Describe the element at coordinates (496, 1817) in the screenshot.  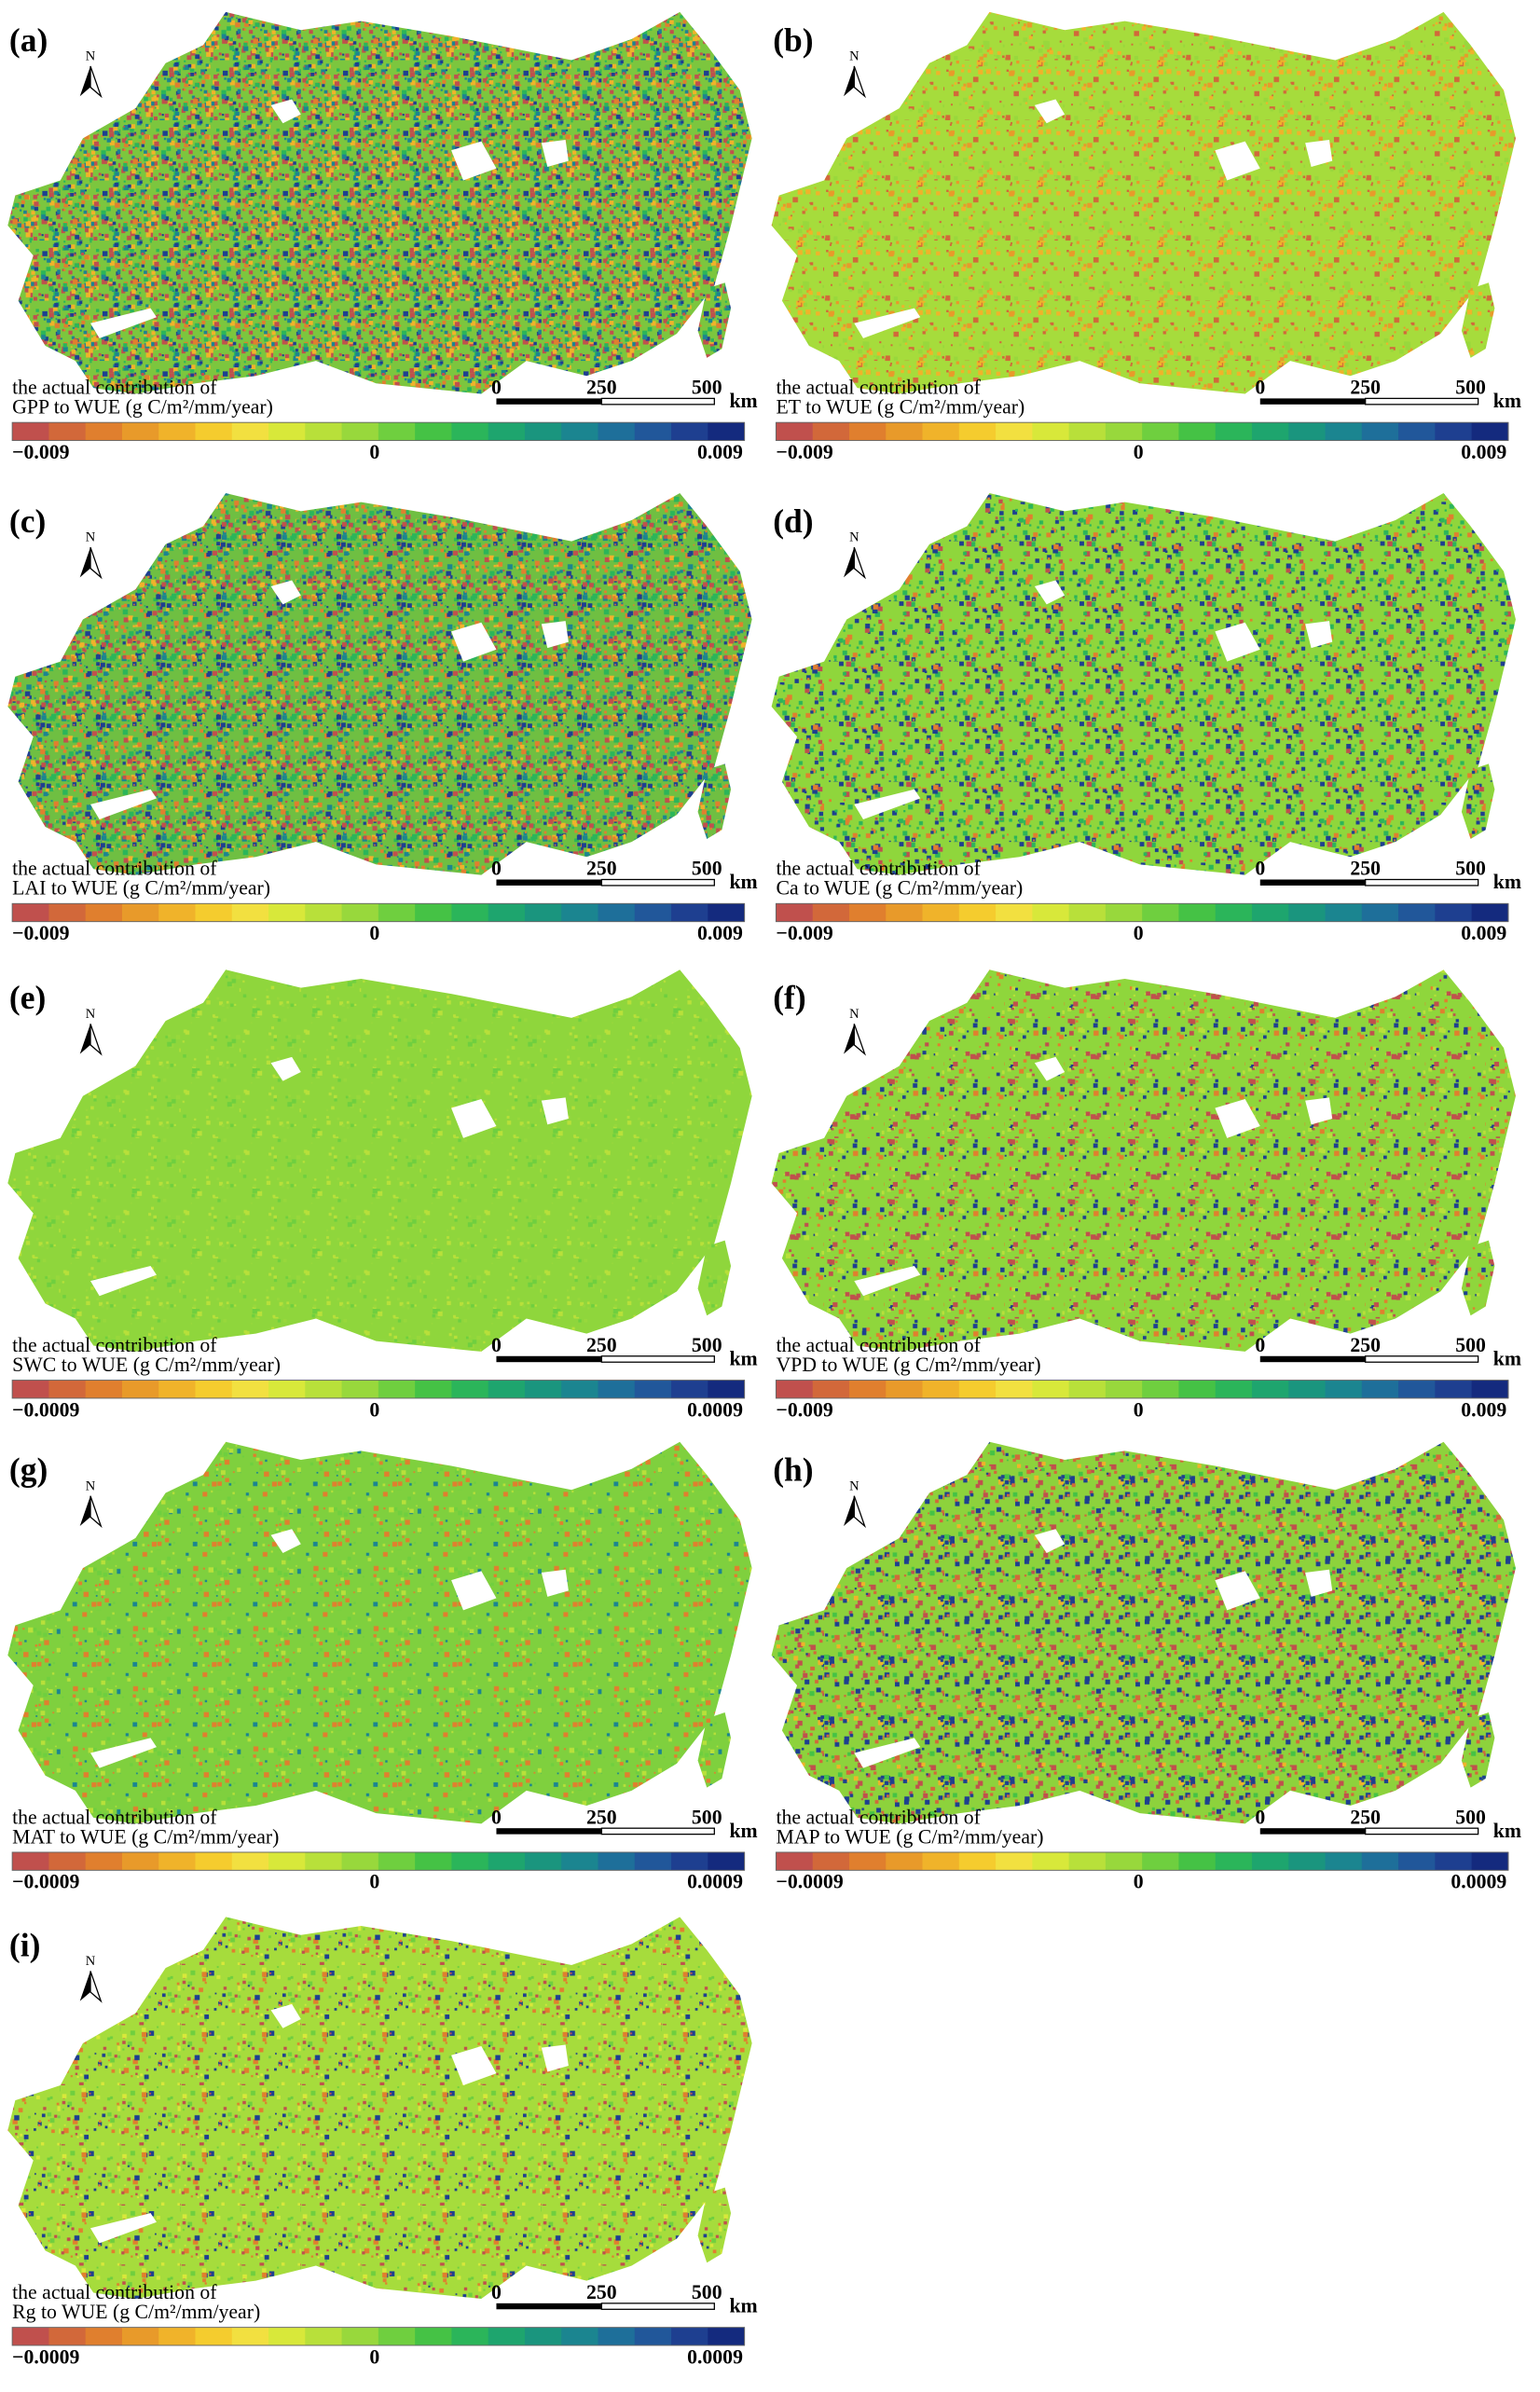
I see `scale-tick-label: 0` at that location.